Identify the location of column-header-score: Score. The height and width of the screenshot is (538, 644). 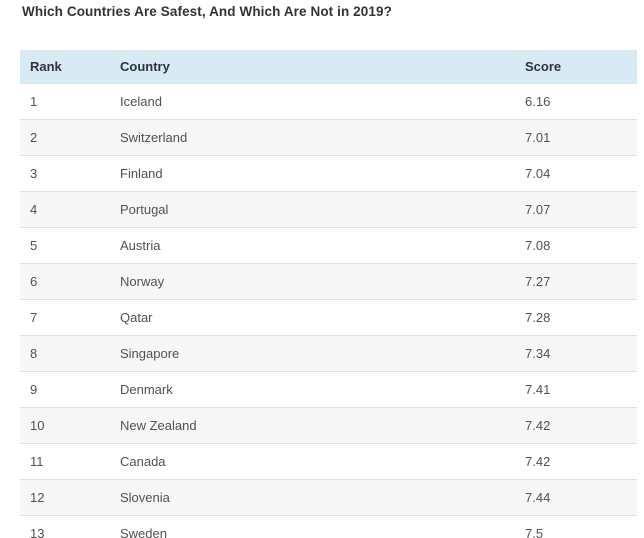
(576, 67).